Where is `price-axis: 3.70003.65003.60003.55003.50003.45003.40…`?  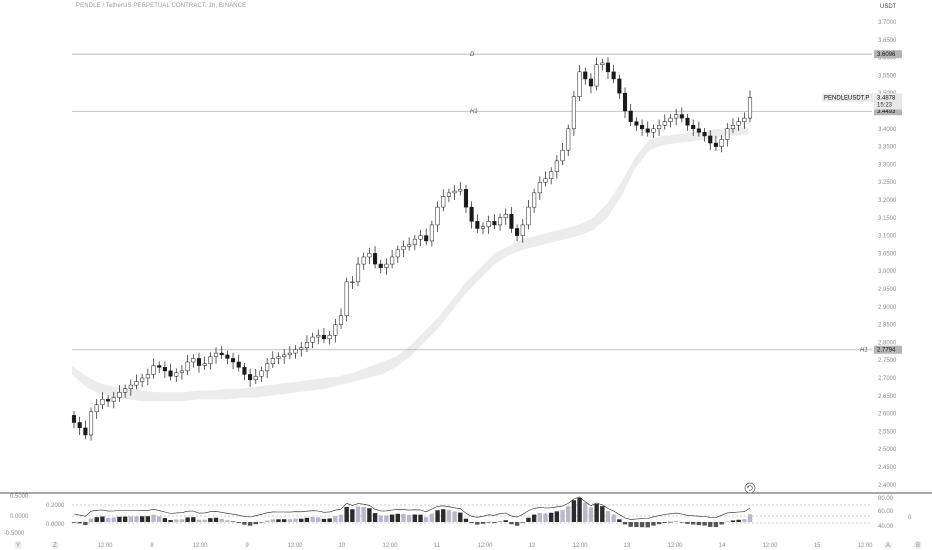 price-axis: 3.70003.65003.60003.55003.50003.45003.40… is located at coordinates (887, 254).